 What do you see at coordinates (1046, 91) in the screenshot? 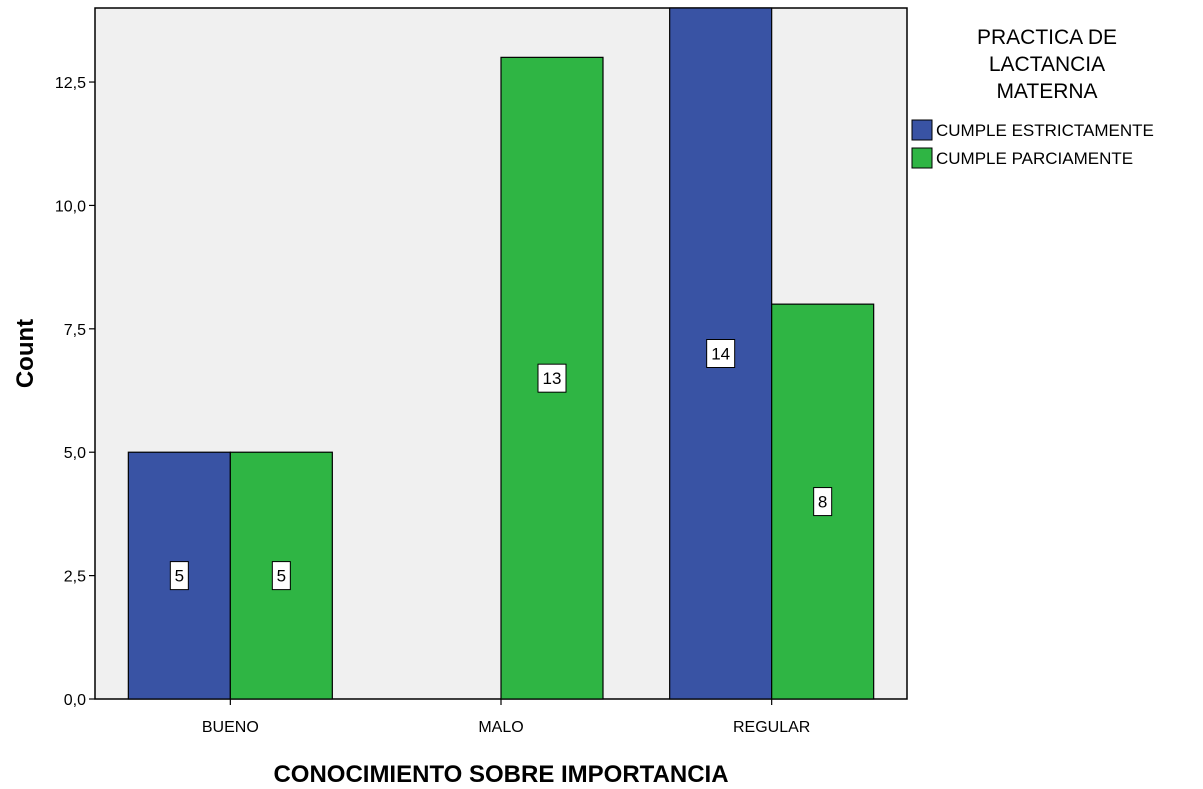
I see `legend-title-line: MATERNA` at bounding box center [1046, 91].